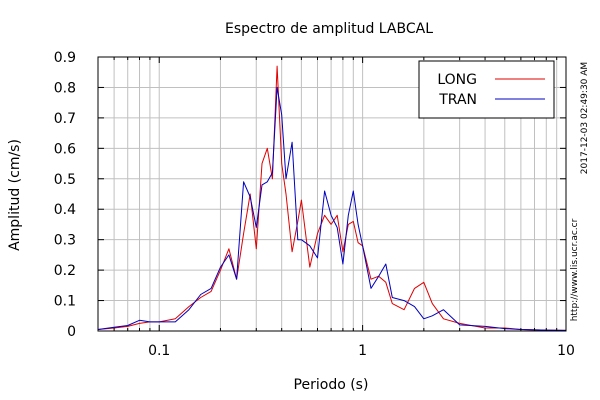 The height and width of the screenshot is (400, 600). What do you see at coordinates (457, 100) in the screenshot?
I see `legend-label-tran: TRAN` at bounding box center [457, 100].